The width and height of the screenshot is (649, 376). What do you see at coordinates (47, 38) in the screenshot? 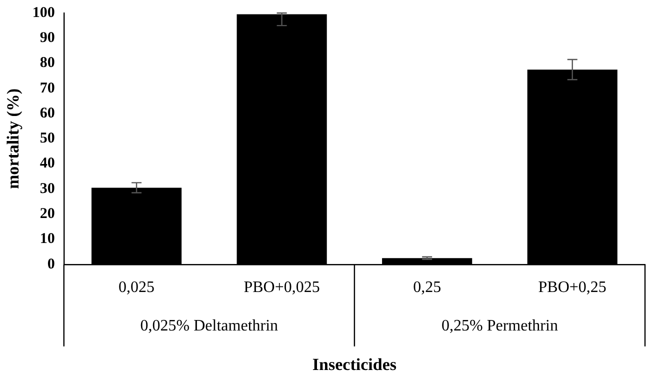
I see `y-tick-label: 90` at bounding box center [47, 38].